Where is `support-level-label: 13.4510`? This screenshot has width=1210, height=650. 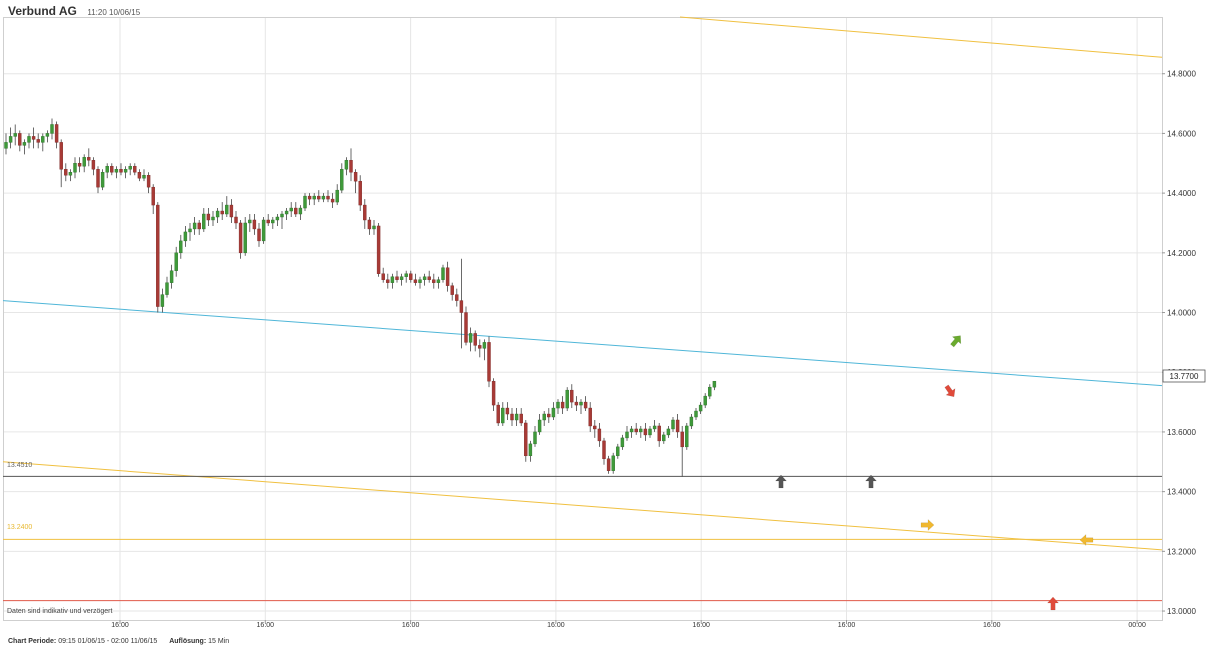
support-level-label: 13.4510 is located at coordinates (19, 465).